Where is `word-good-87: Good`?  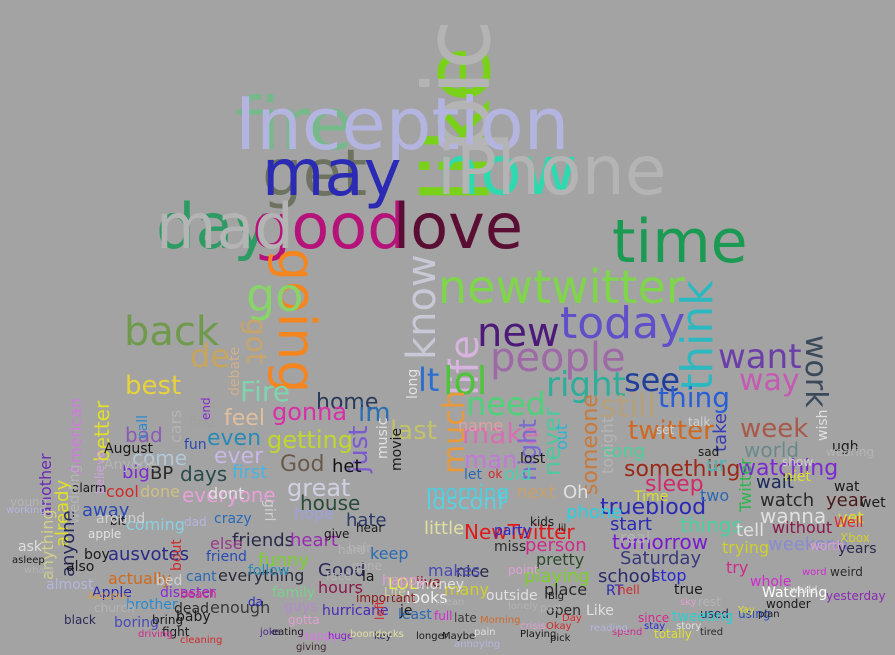
word-good-87: Good is located at coordinates (342, 570).